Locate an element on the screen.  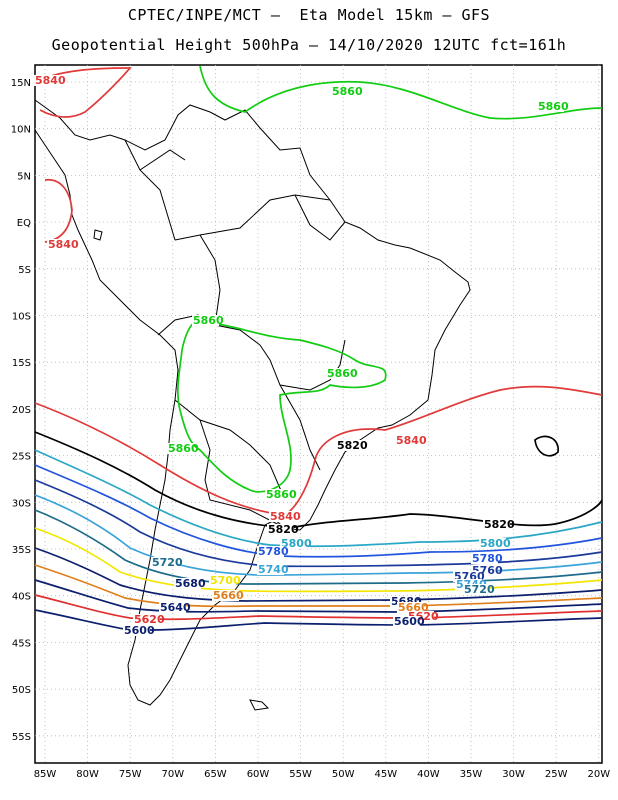
latitude-label: 5N is located at coordinates (24, 176).